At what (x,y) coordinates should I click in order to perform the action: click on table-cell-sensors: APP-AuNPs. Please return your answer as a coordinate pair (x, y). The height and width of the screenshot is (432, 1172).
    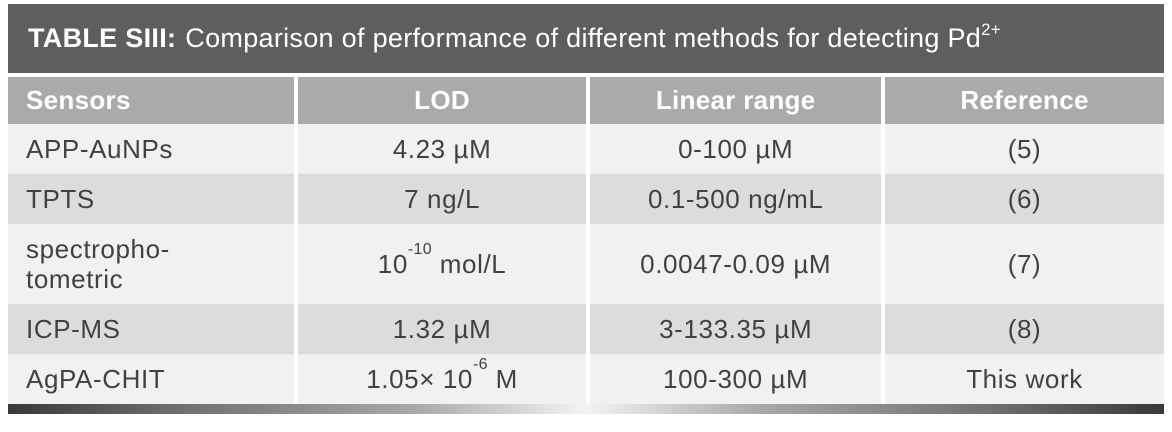
    Looking at the image, I should click on (152, 149).